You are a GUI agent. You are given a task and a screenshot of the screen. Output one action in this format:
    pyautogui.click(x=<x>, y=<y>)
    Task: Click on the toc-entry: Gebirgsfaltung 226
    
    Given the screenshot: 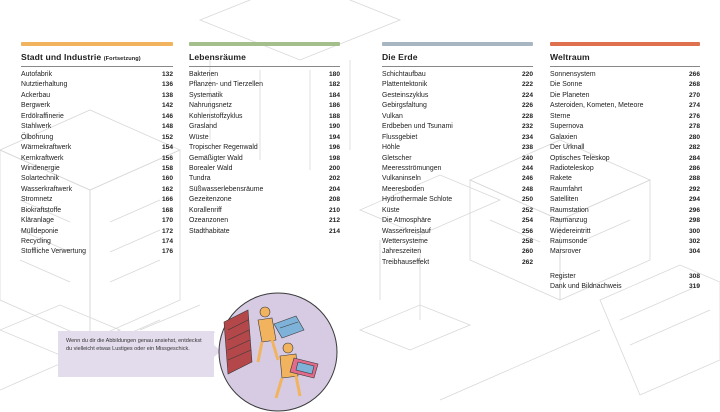 What is the action you would take?
    pyautogui.click(x=457, y=106)
    